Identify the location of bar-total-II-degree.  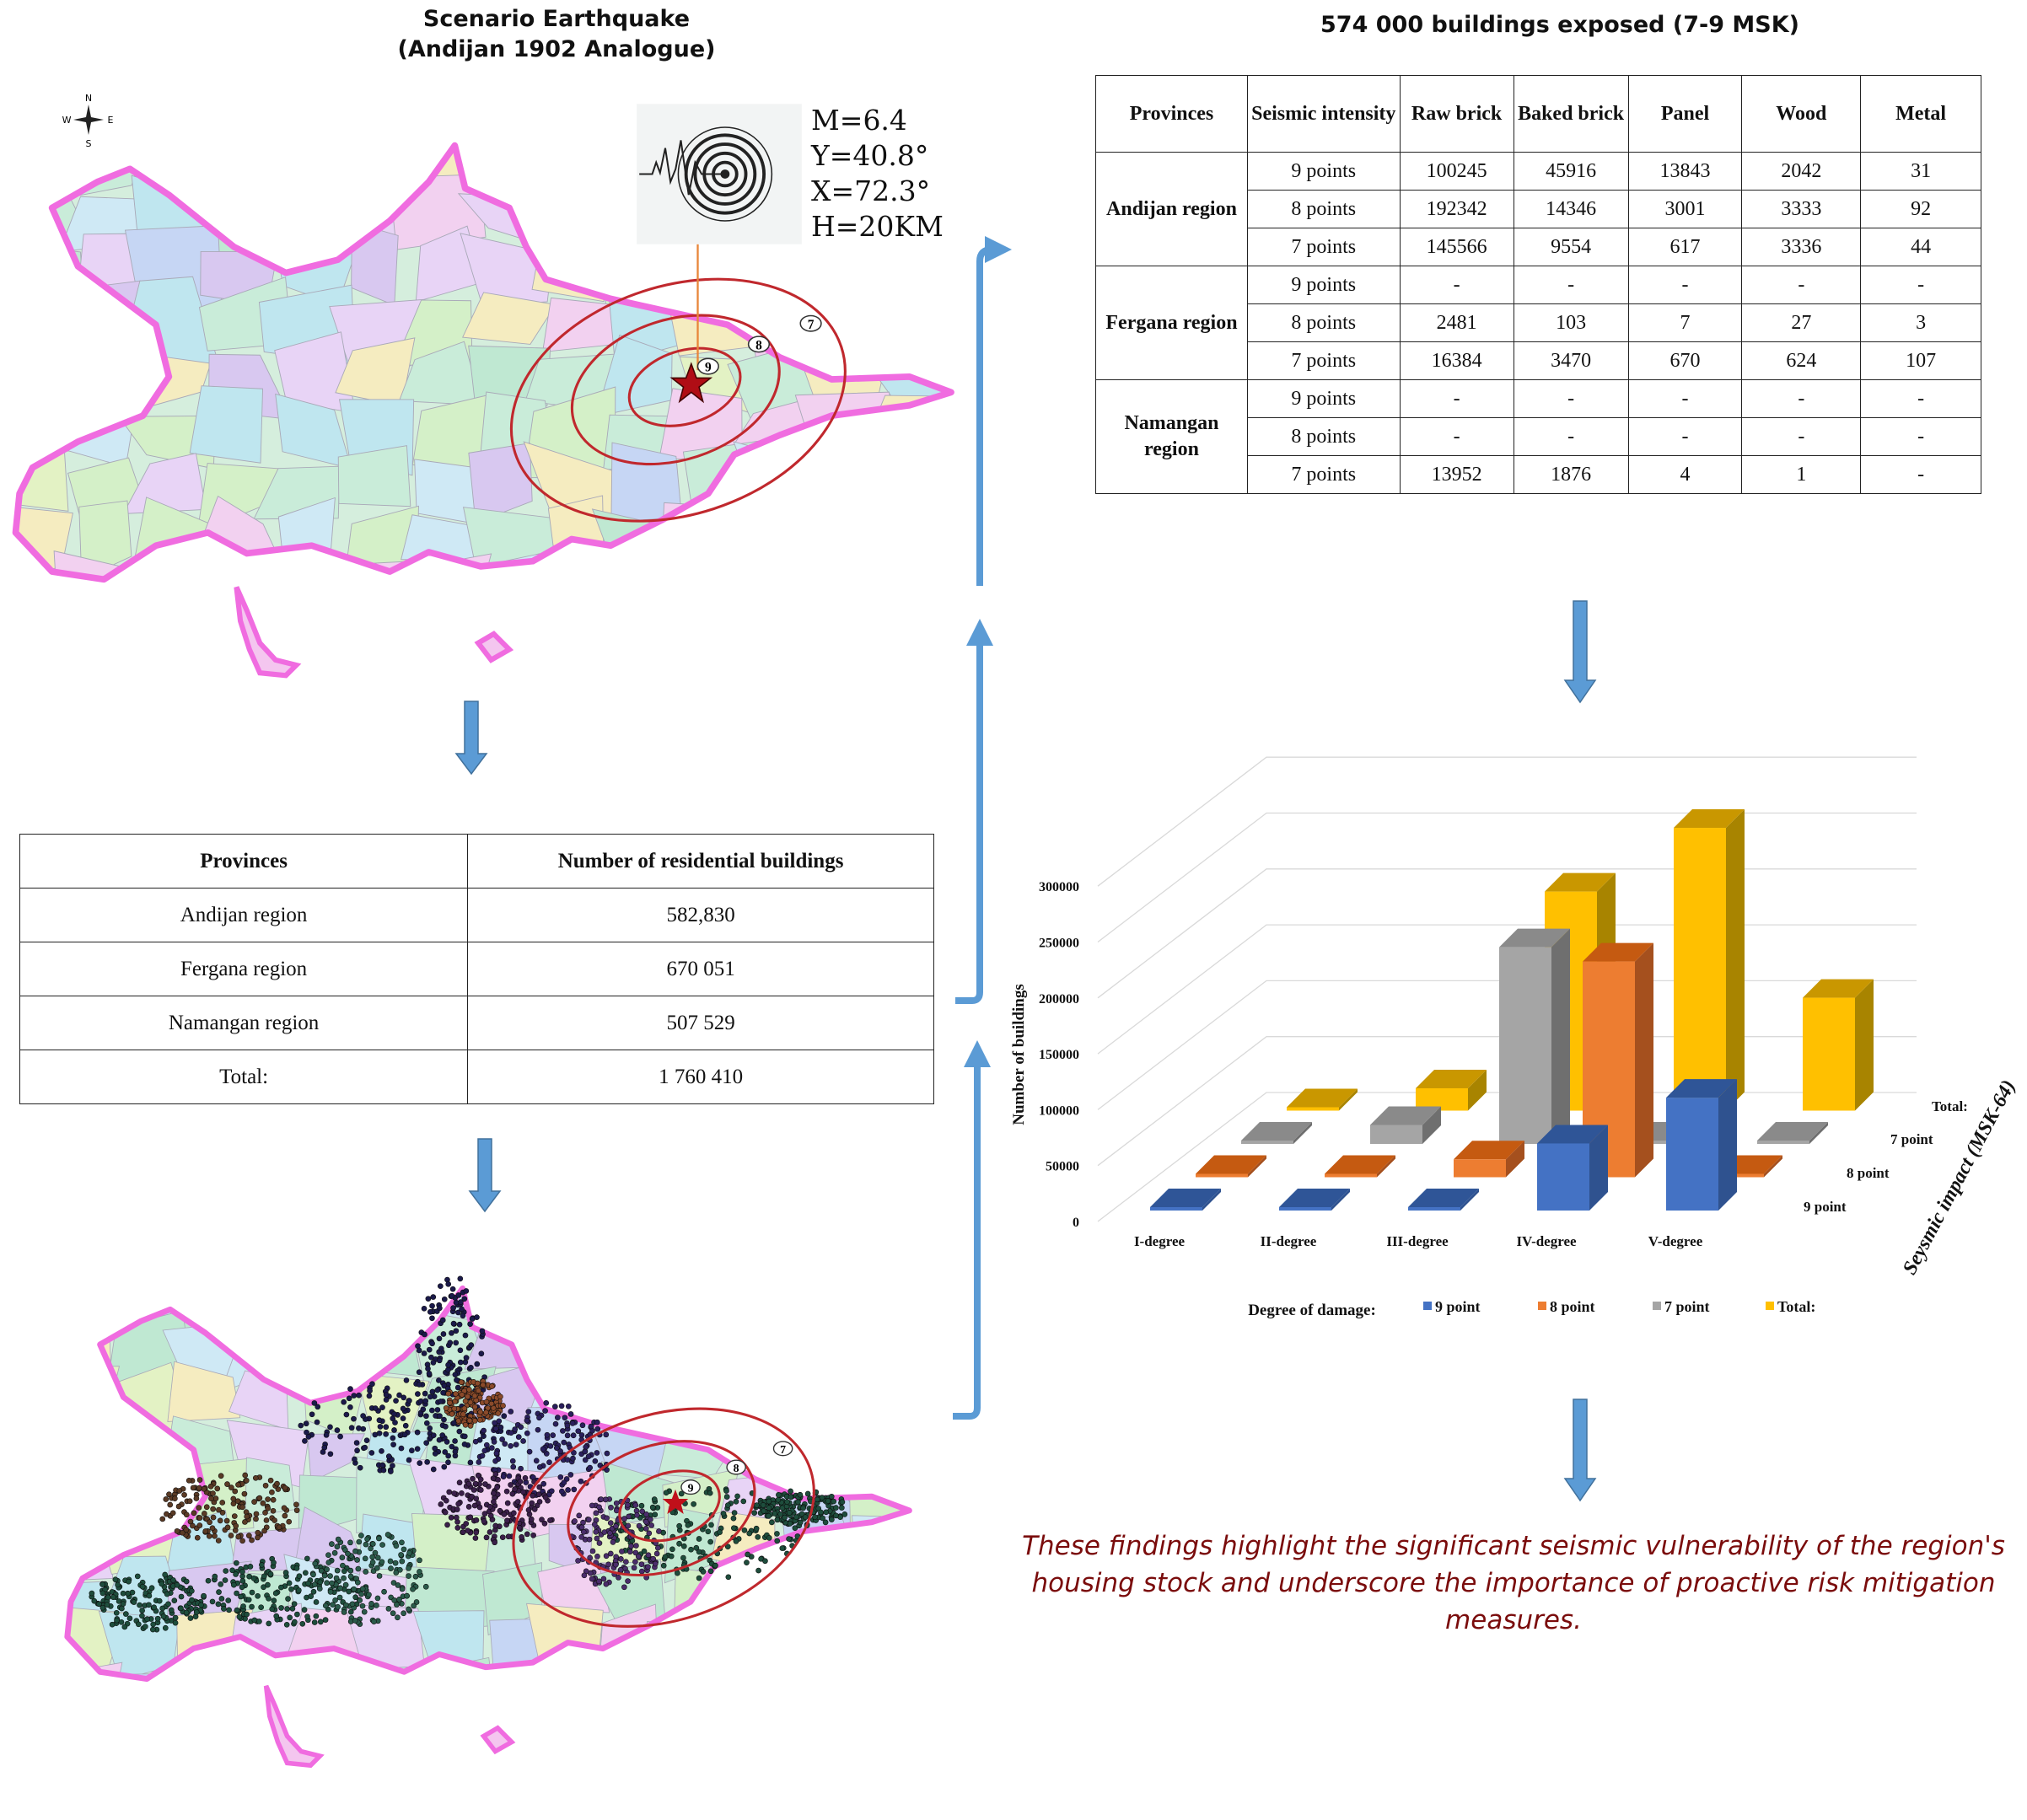
(1451, 1090).